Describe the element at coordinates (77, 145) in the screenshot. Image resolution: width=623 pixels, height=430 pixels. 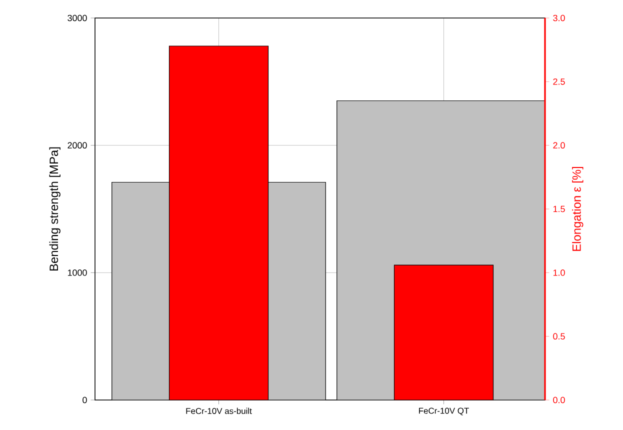
I see `y-tick-label: 2000` at that location.